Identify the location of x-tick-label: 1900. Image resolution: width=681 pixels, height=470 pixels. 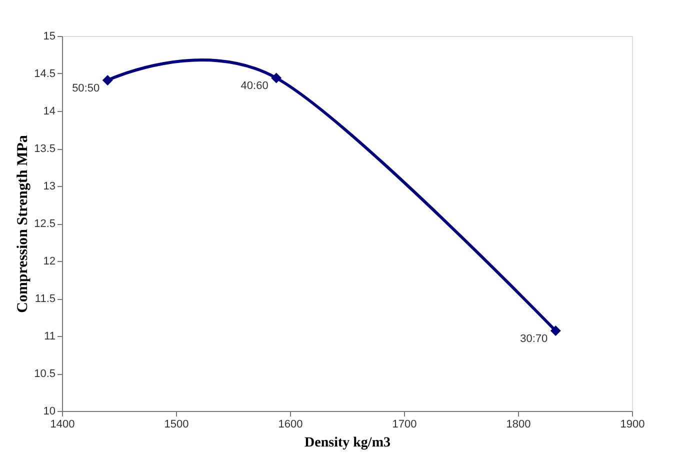
(632, 424).